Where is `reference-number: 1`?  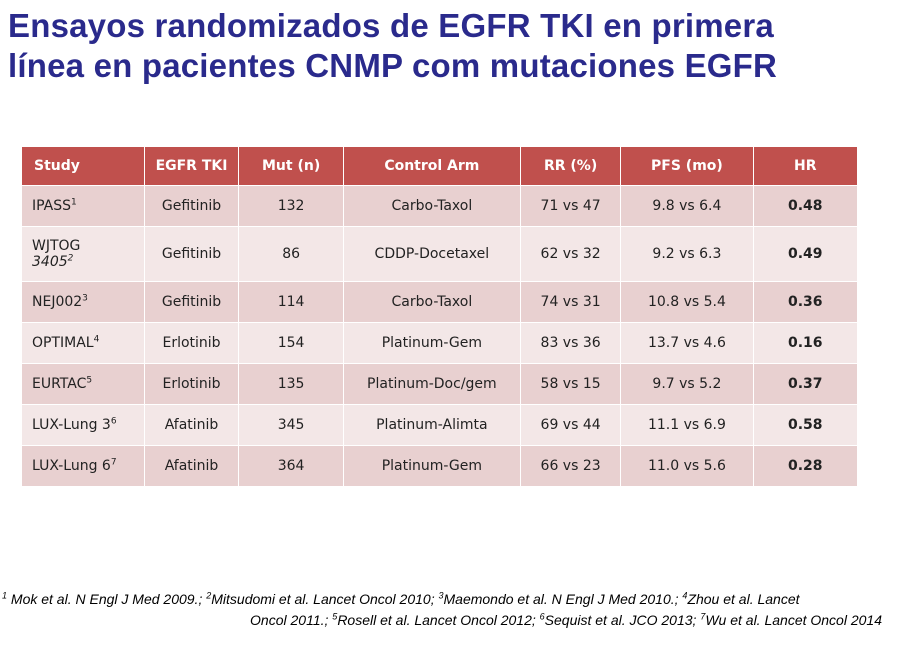
reference-number: 1 is located at coordinates (74, 202).